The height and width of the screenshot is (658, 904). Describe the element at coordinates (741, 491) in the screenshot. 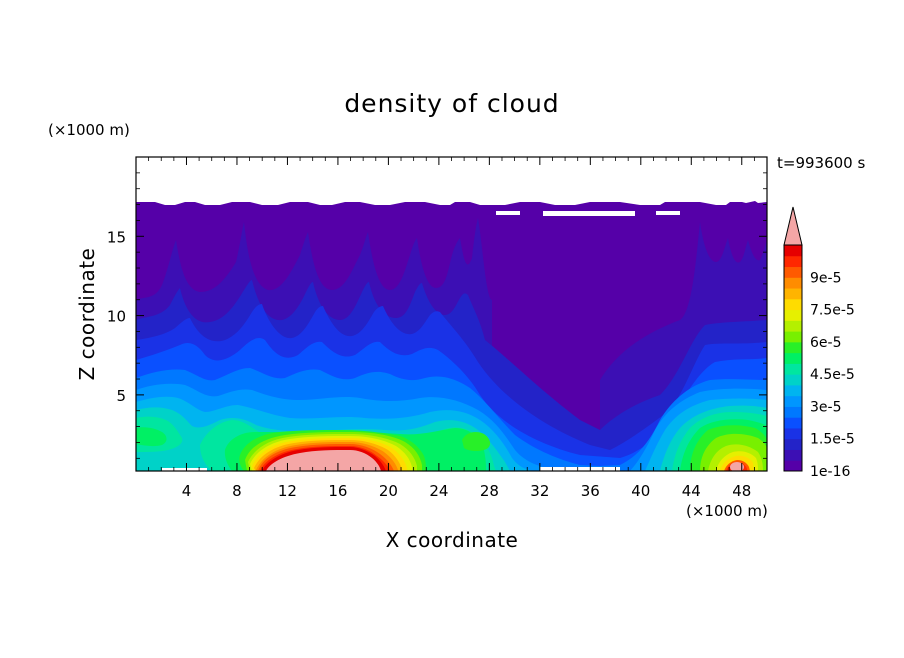

I see `x-tick-label: 48` at that location.